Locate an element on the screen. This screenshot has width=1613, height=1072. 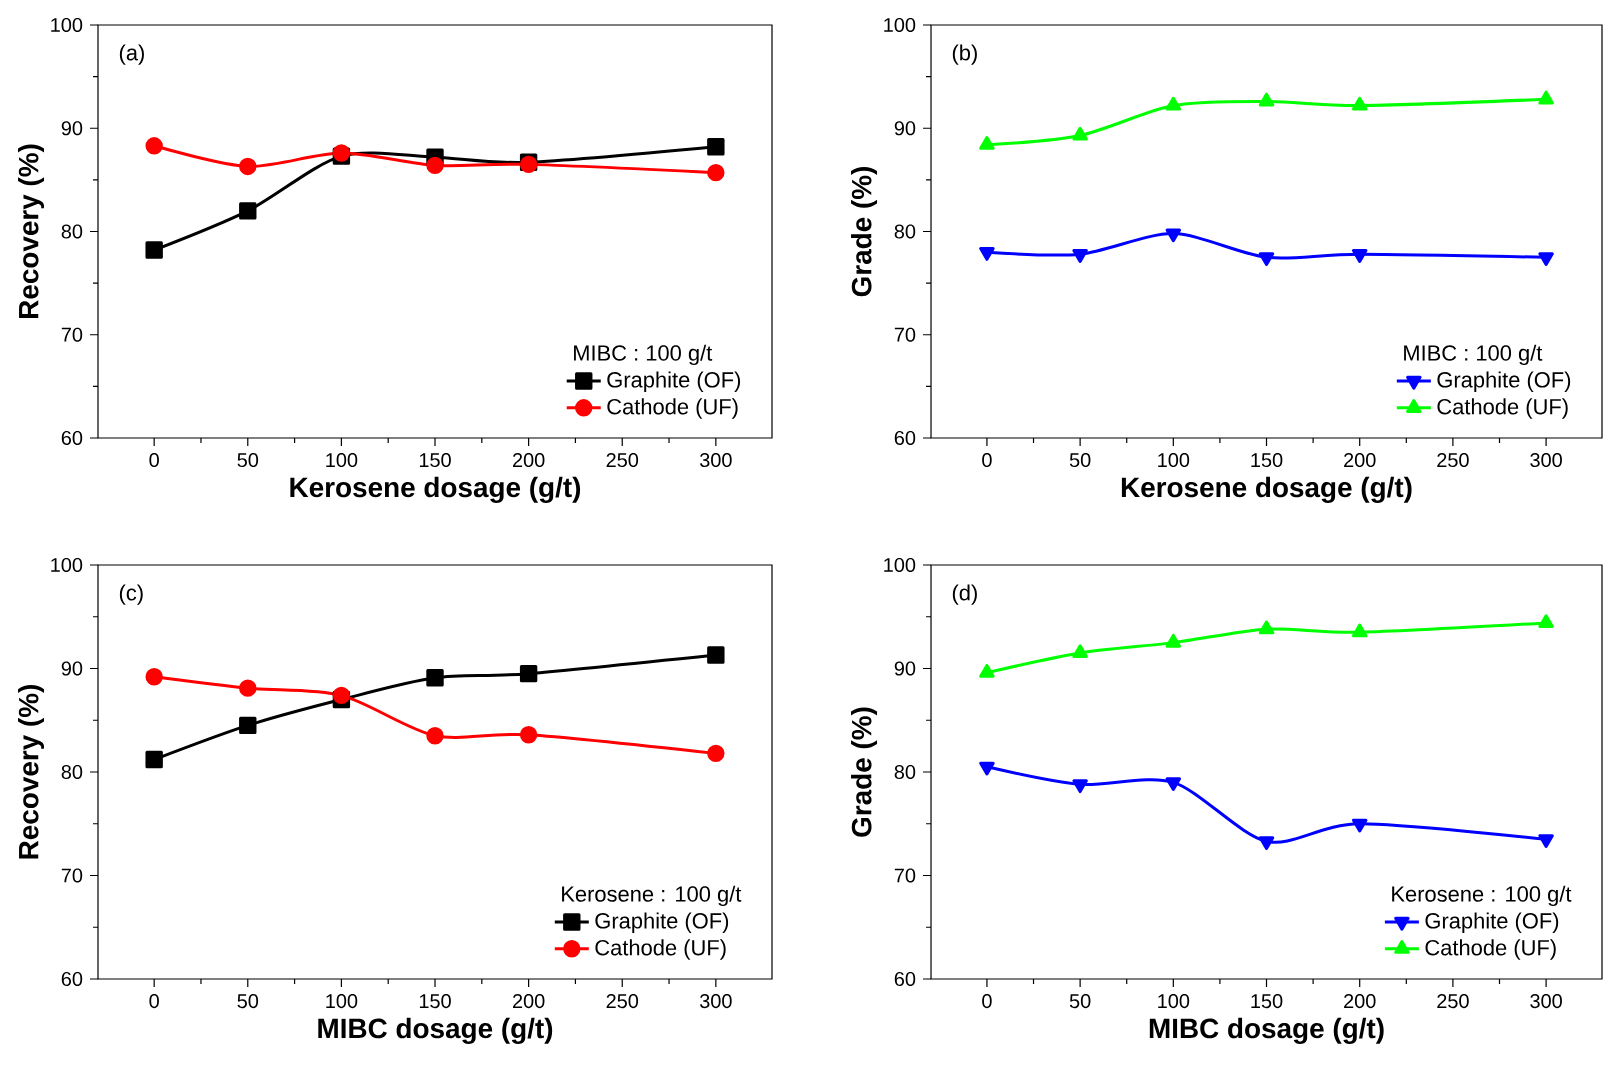
text: (c) is located at coordinates (131, 594).